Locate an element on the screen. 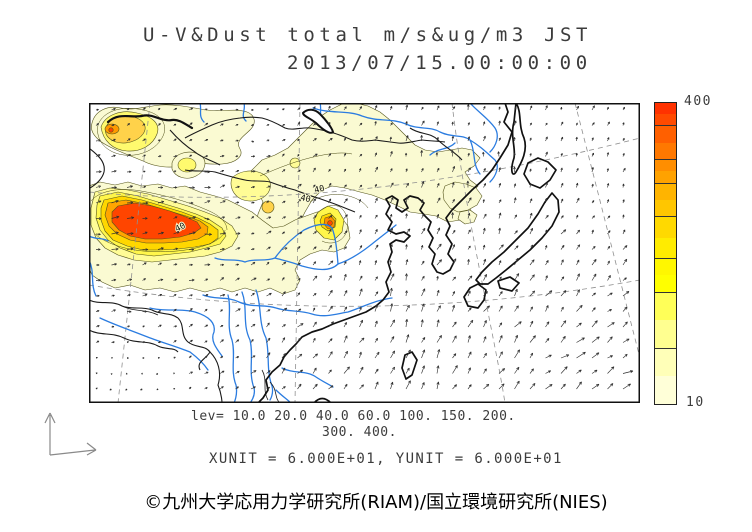  colorbar is located at coordinates (665, 253).